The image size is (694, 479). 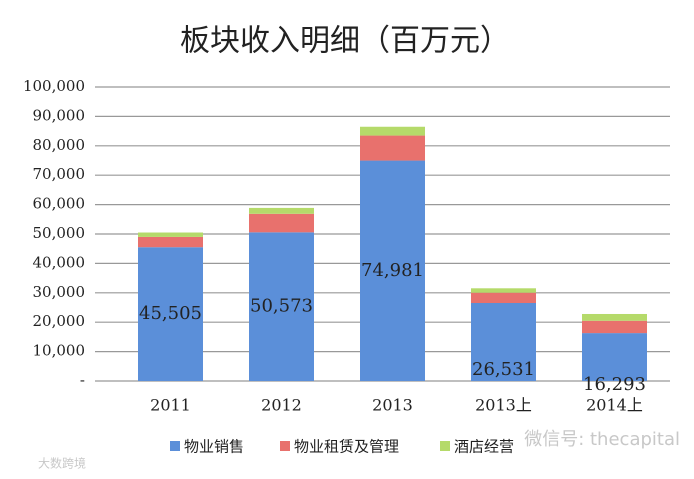 I want to click on legend-label: 物业销售, so click(x=214, y=447).